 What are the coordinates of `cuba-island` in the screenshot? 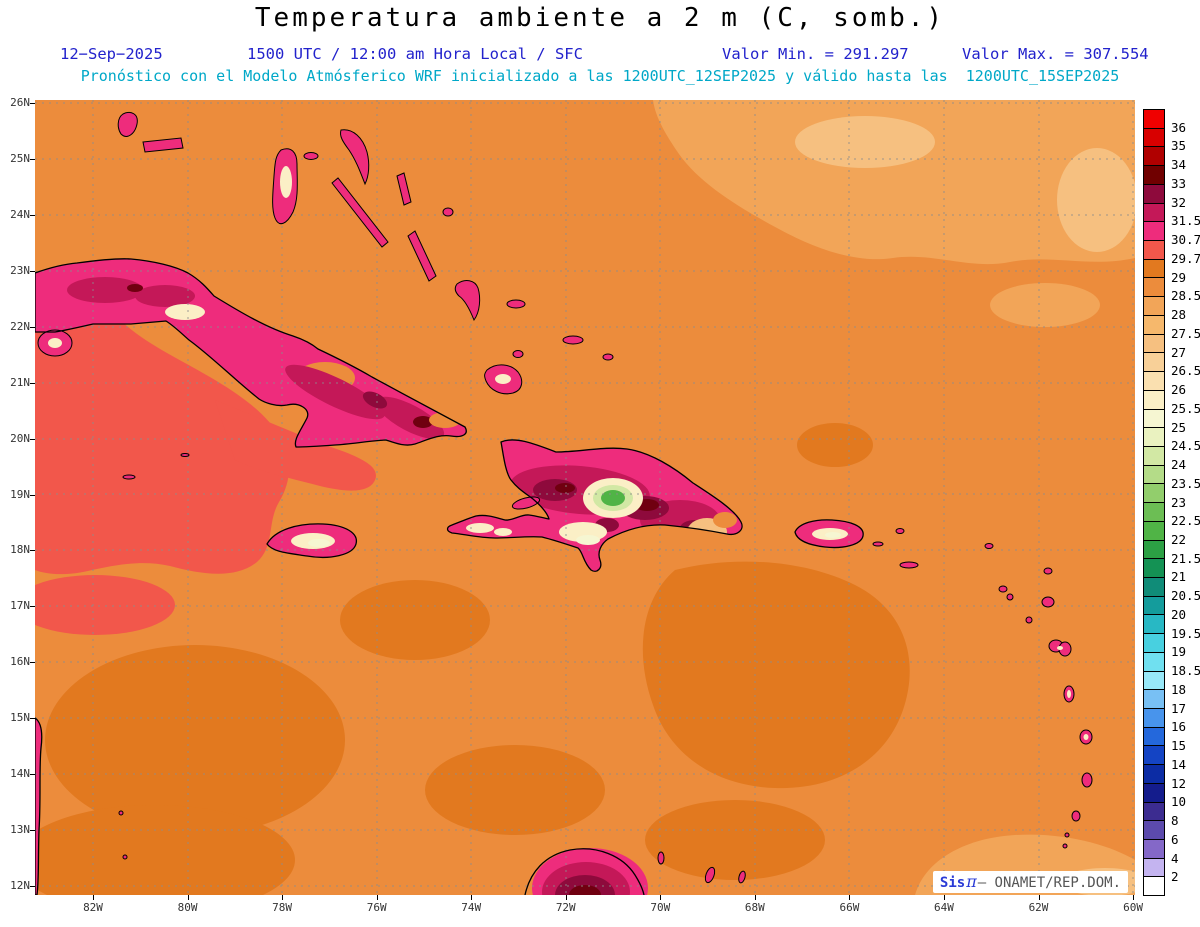 It's located at (251, 352).